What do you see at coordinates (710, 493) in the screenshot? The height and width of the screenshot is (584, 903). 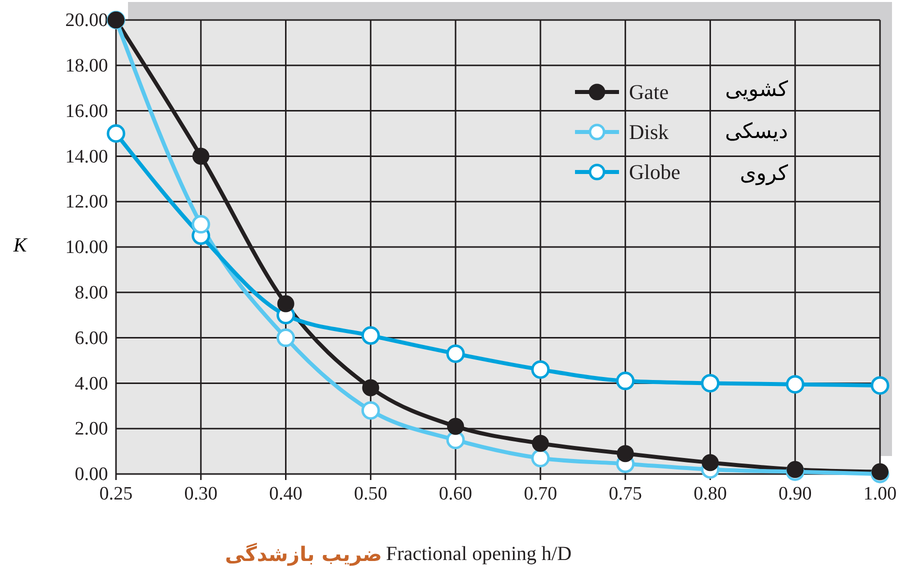 I see `x-tick-label: 0.80` at bounding box center [710, 493].